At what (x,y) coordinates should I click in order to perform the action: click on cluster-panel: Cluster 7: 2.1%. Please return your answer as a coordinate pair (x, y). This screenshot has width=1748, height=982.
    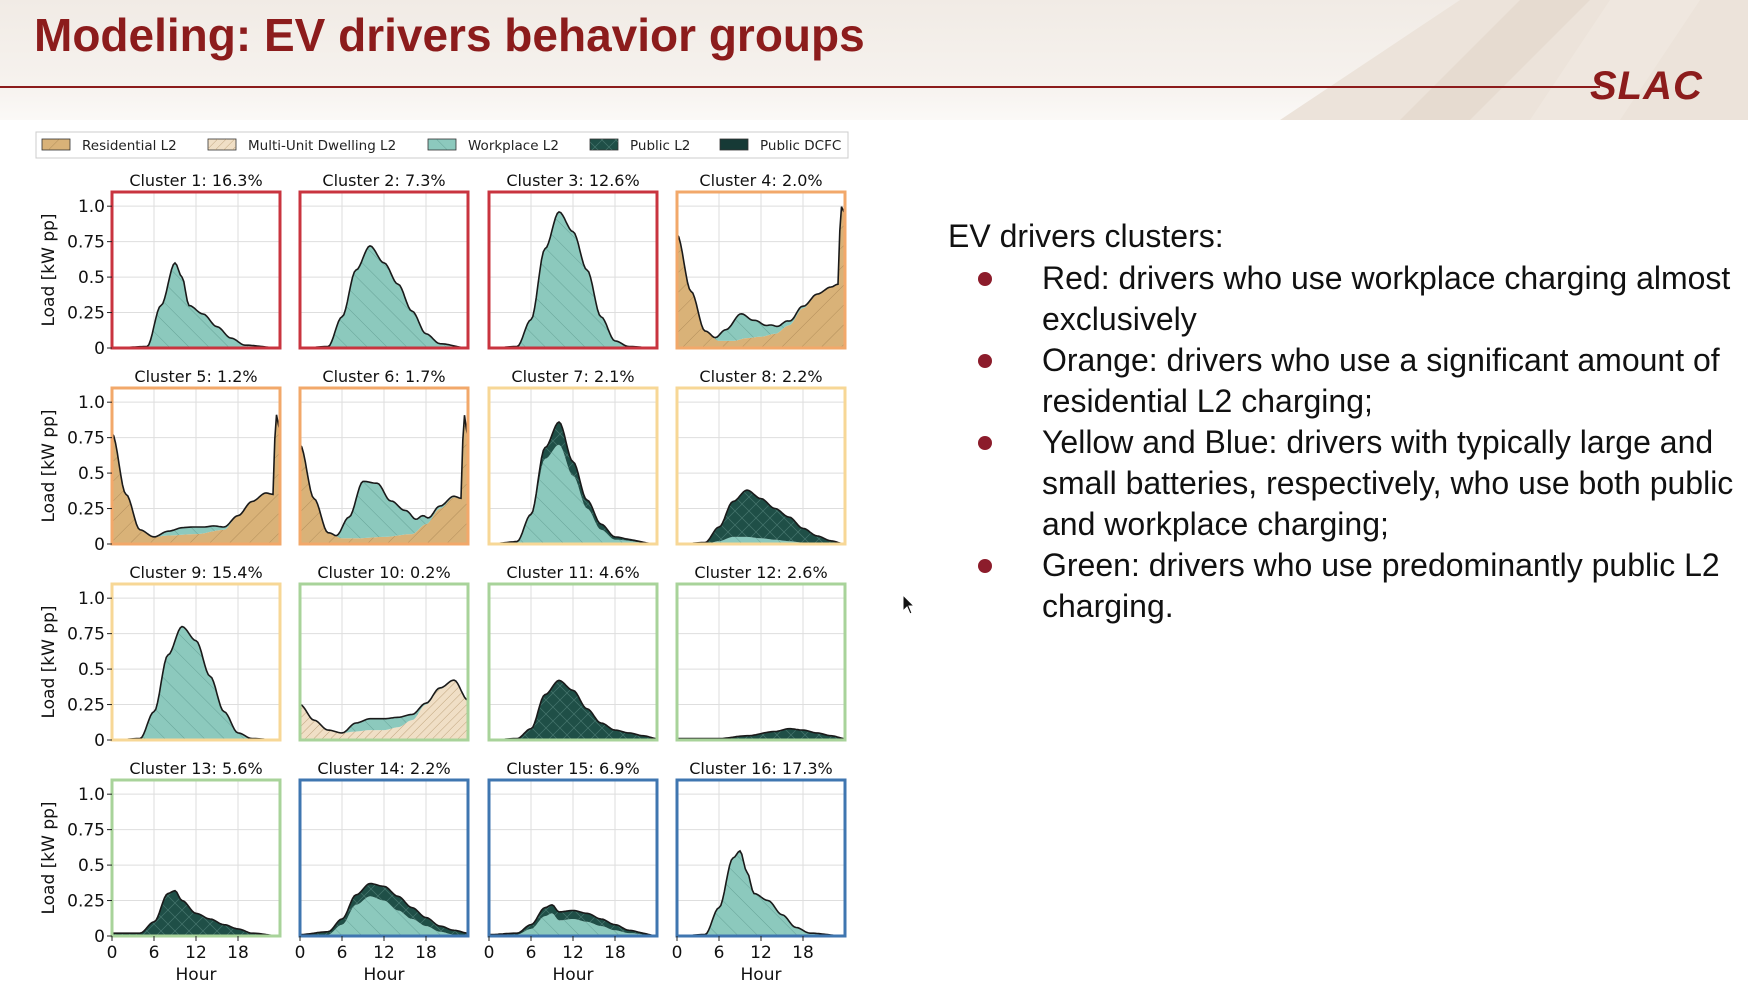
    Looking at the image, I should click on (573, 456).